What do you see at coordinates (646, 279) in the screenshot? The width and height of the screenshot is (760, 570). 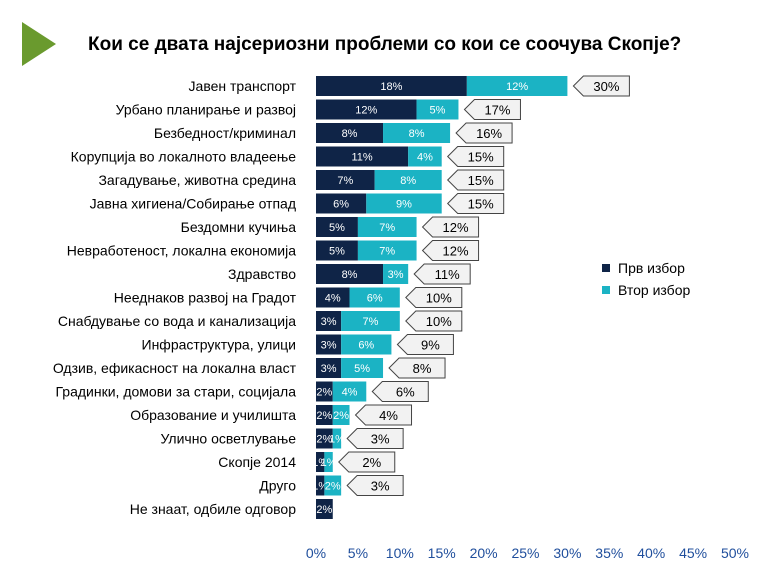 I see `legend: Прв избор Втор избор` at bounding box center [646, 279].